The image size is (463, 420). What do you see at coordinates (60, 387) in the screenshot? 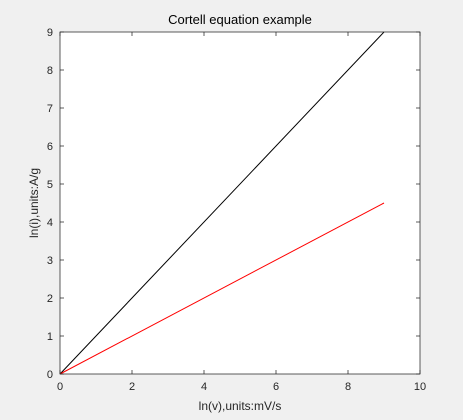
I see `x-tick-label: 0` at bounding box center [60, 387].